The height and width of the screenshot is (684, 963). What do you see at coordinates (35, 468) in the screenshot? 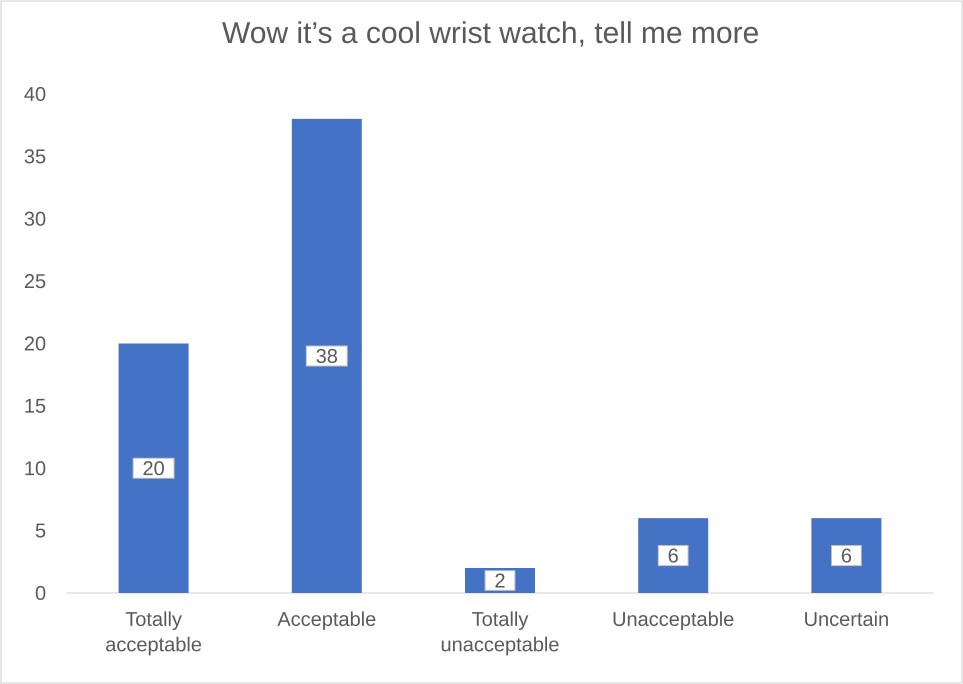
I see `y-tick-label: 10` at bounding box center [35, 468].